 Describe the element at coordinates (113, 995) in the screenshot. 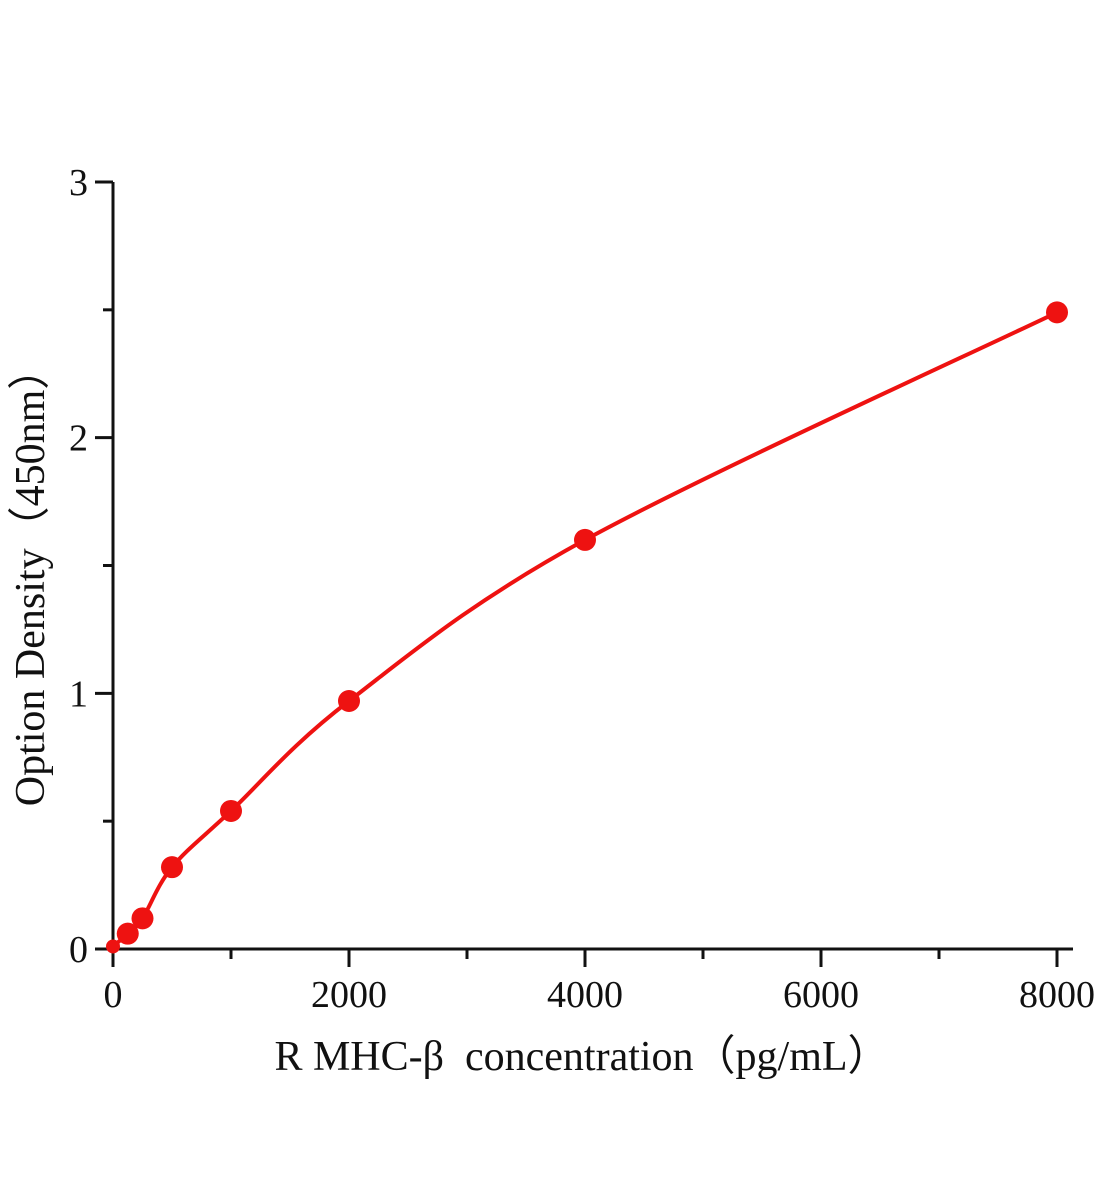

I see `x-tick-label: 0` at that location.